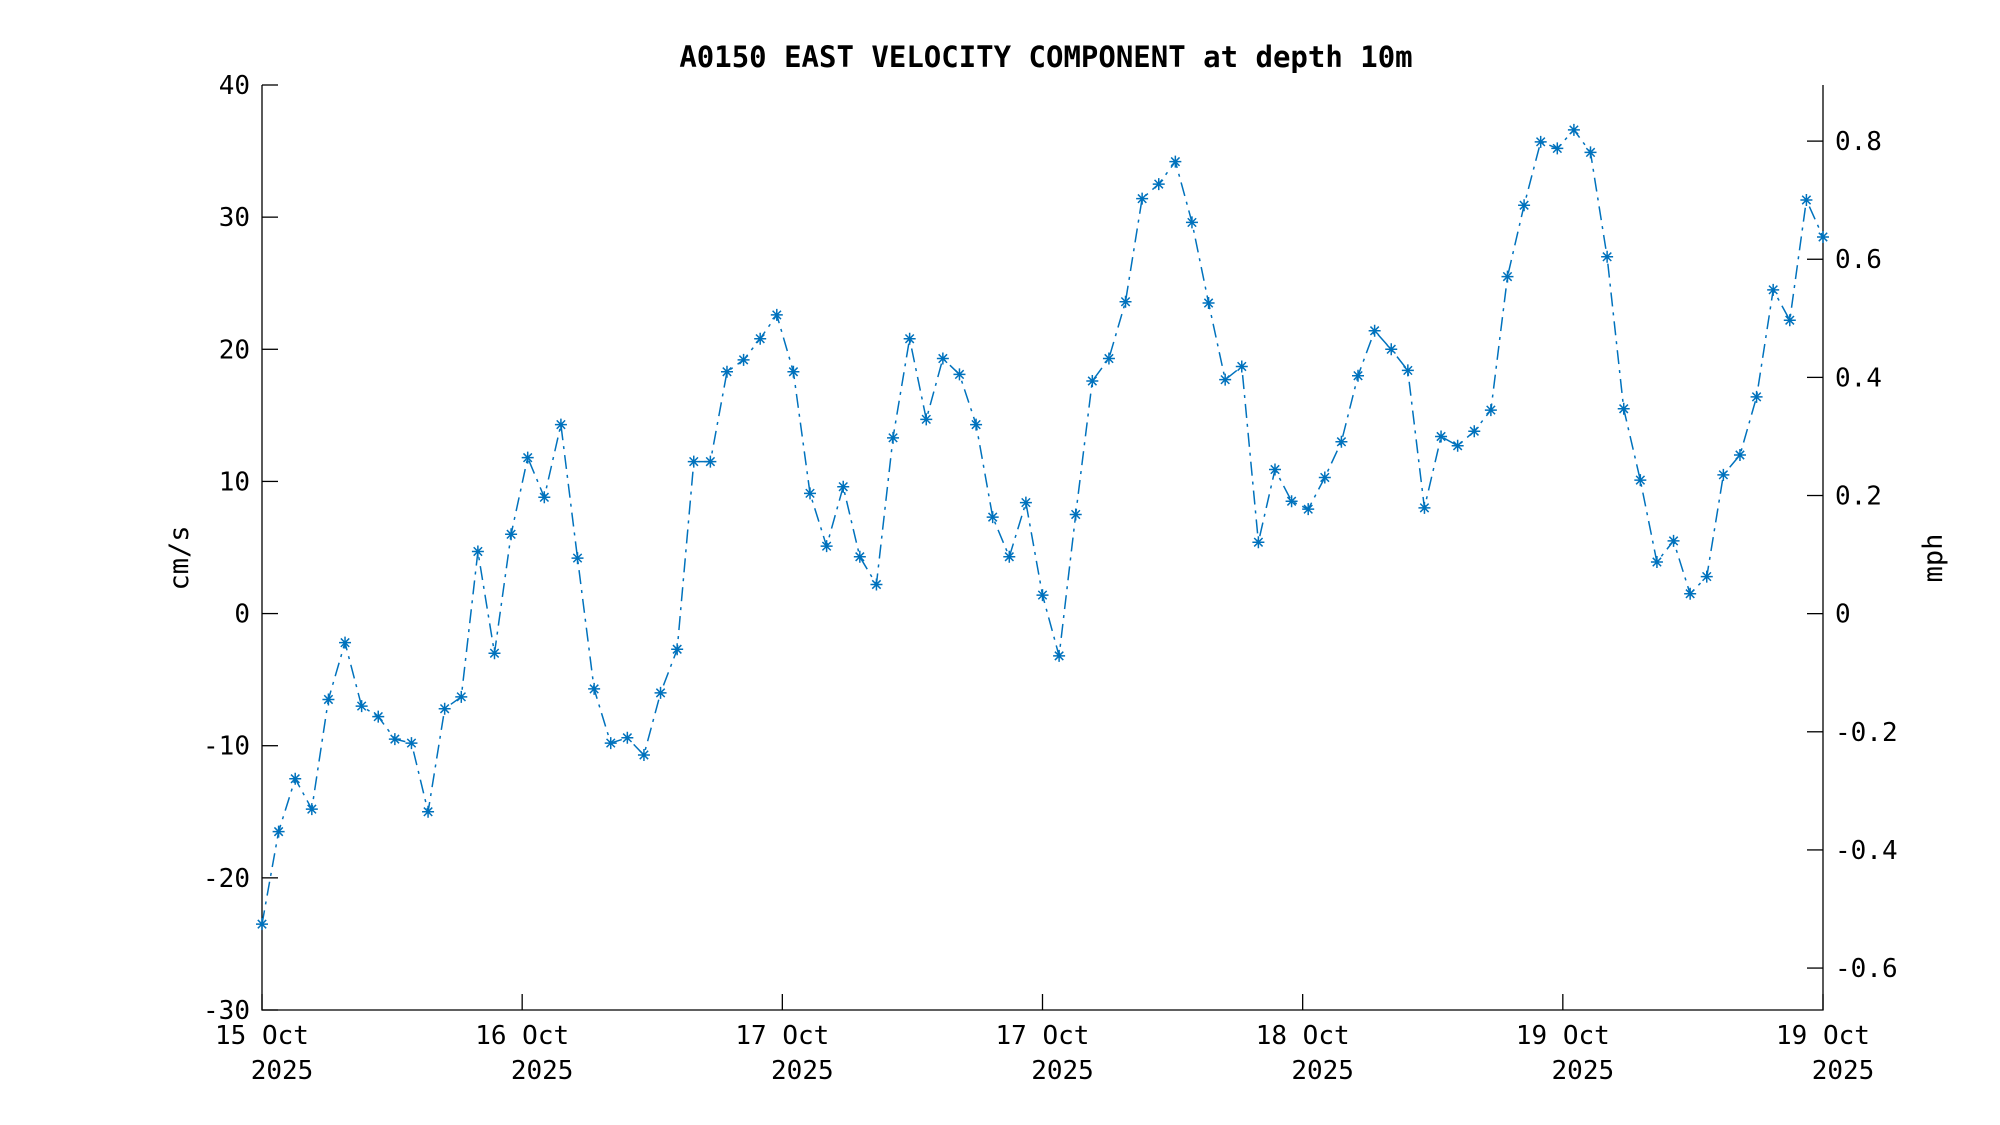 The height and width of the screenshot is (1125, 2000). I want to click on y2-tick-label: 0.6, so click(1858, 260).